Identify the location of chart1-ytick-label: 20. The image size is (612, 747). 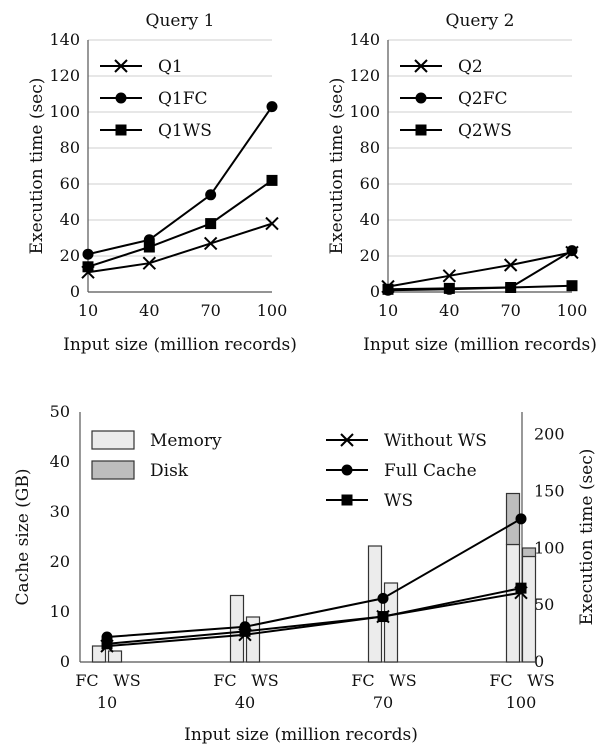
(70, 255).